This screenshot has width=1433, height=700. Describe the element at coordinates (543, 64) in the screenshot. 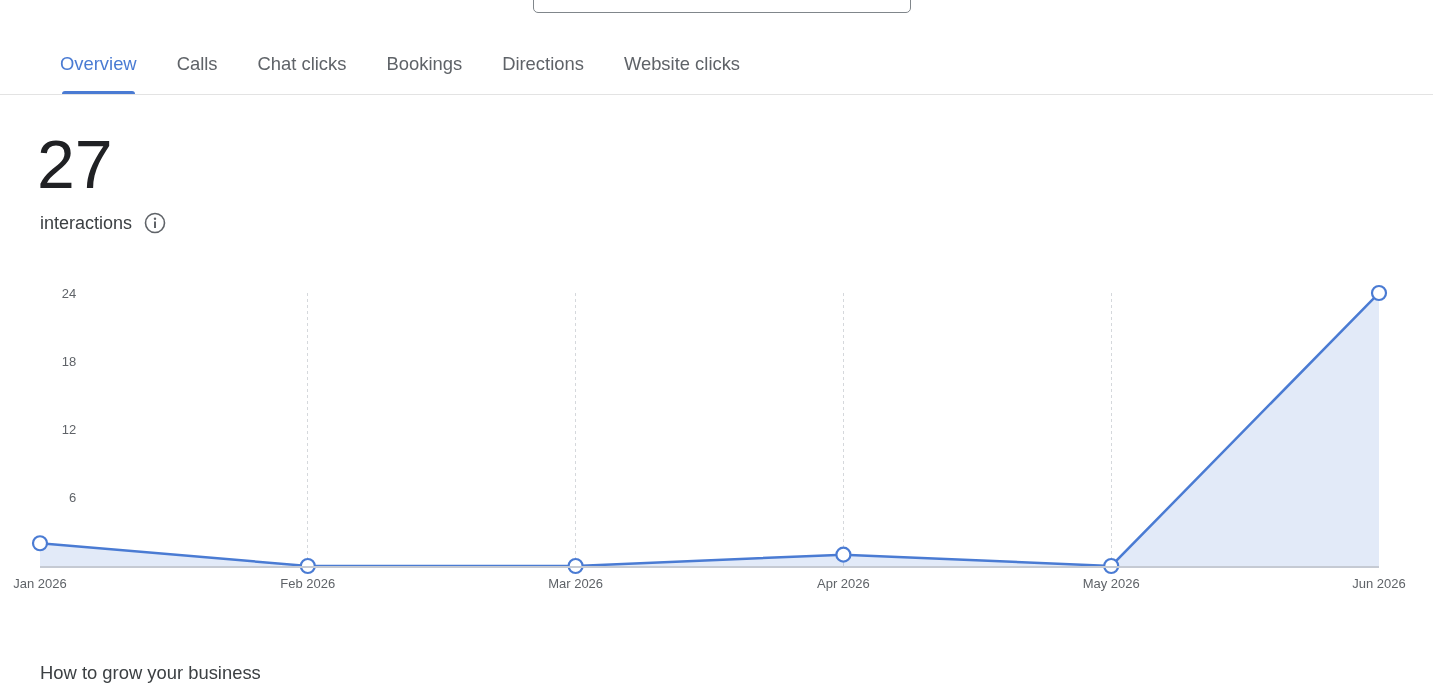

I see `text: Directions` at that location.